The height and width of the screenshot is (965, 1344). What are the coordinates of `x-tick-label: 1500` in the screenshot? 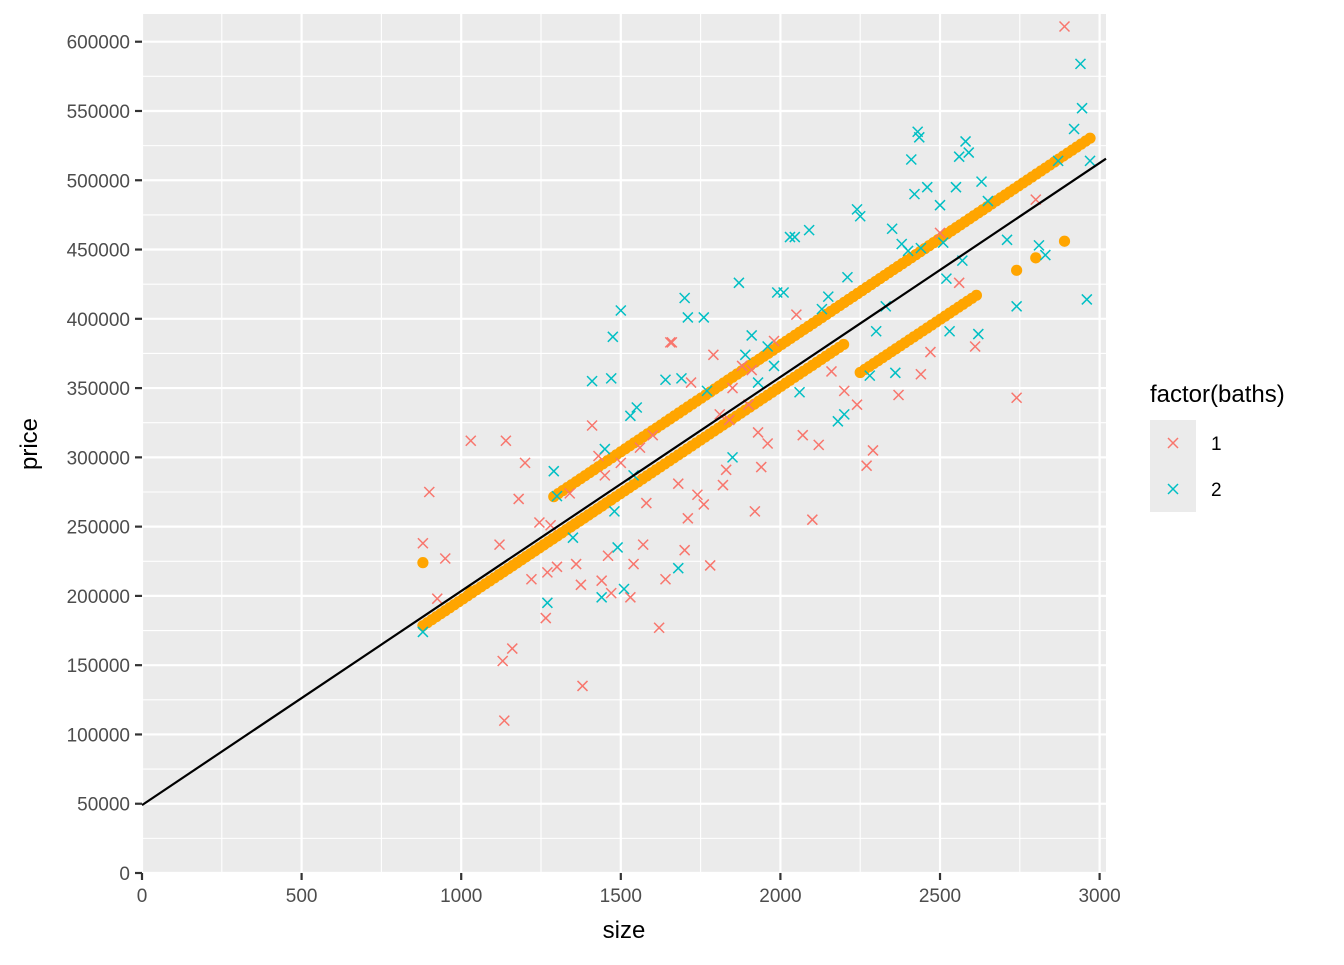 It's located at (621, 896).